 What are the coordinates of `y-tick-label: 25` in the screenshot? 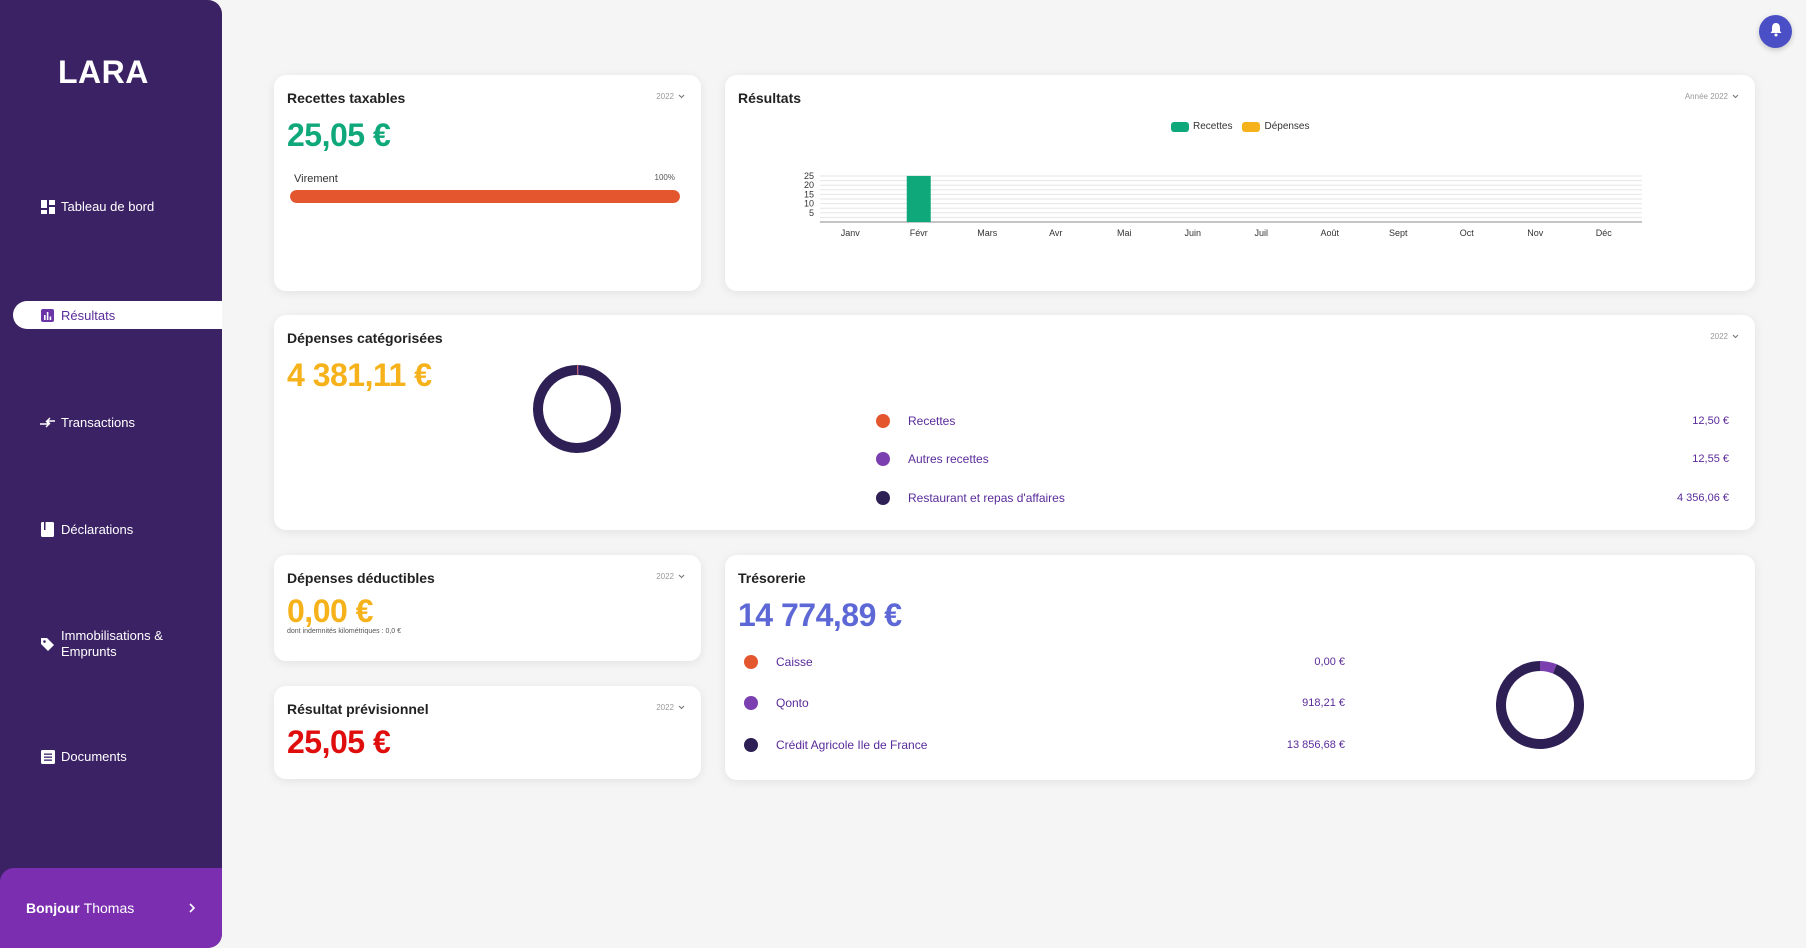 It's located at (809, 176).